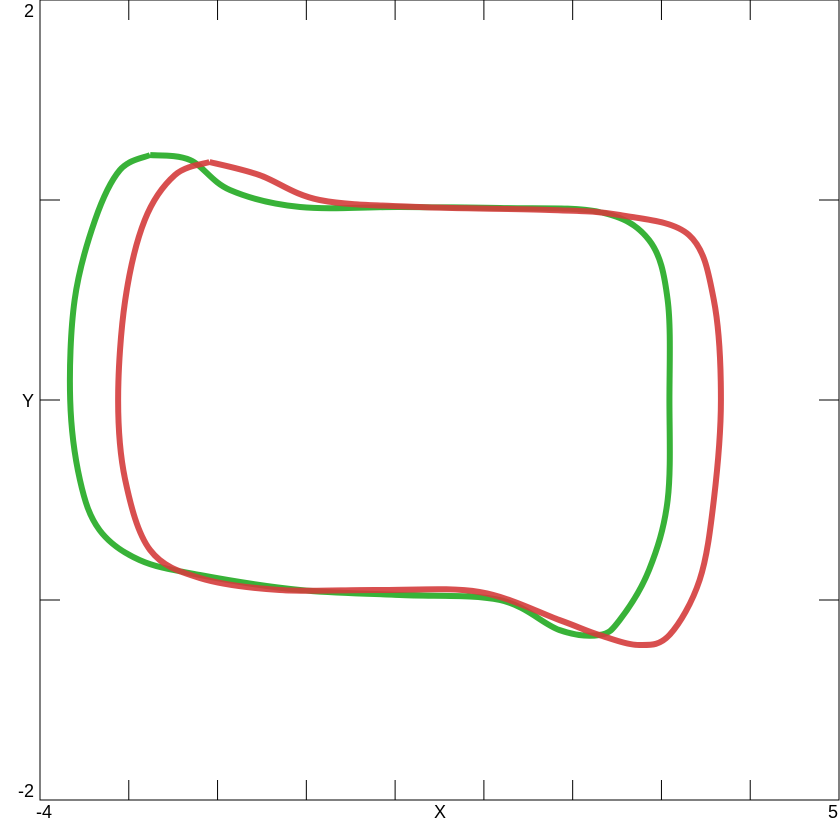 The height and width of the screenshot is (824, 840). I want to click on y-tick-label: 2, so click(29, 11).